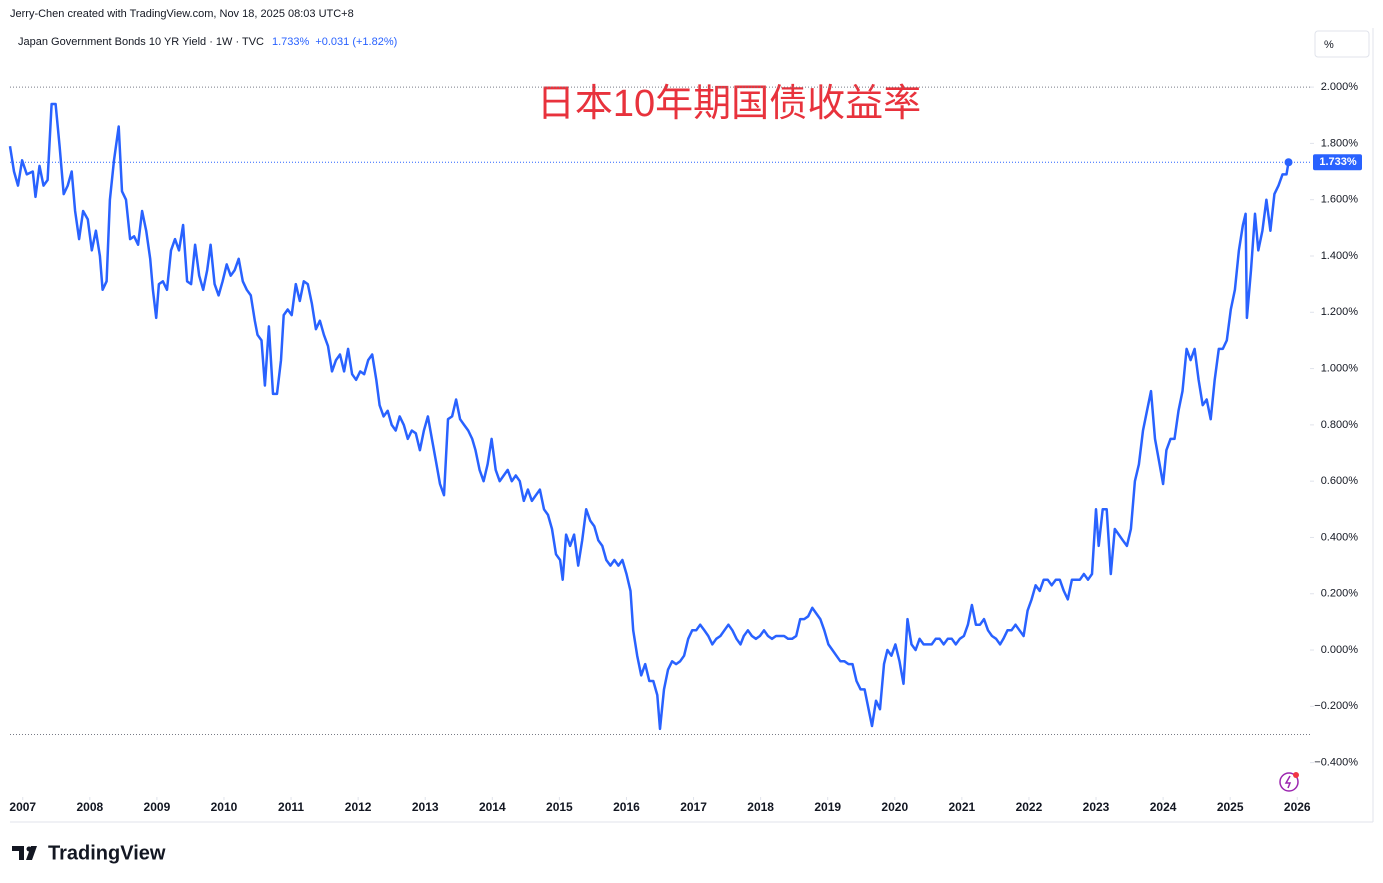  I want to click on x-tick-label: 2015, so click(559, 807).